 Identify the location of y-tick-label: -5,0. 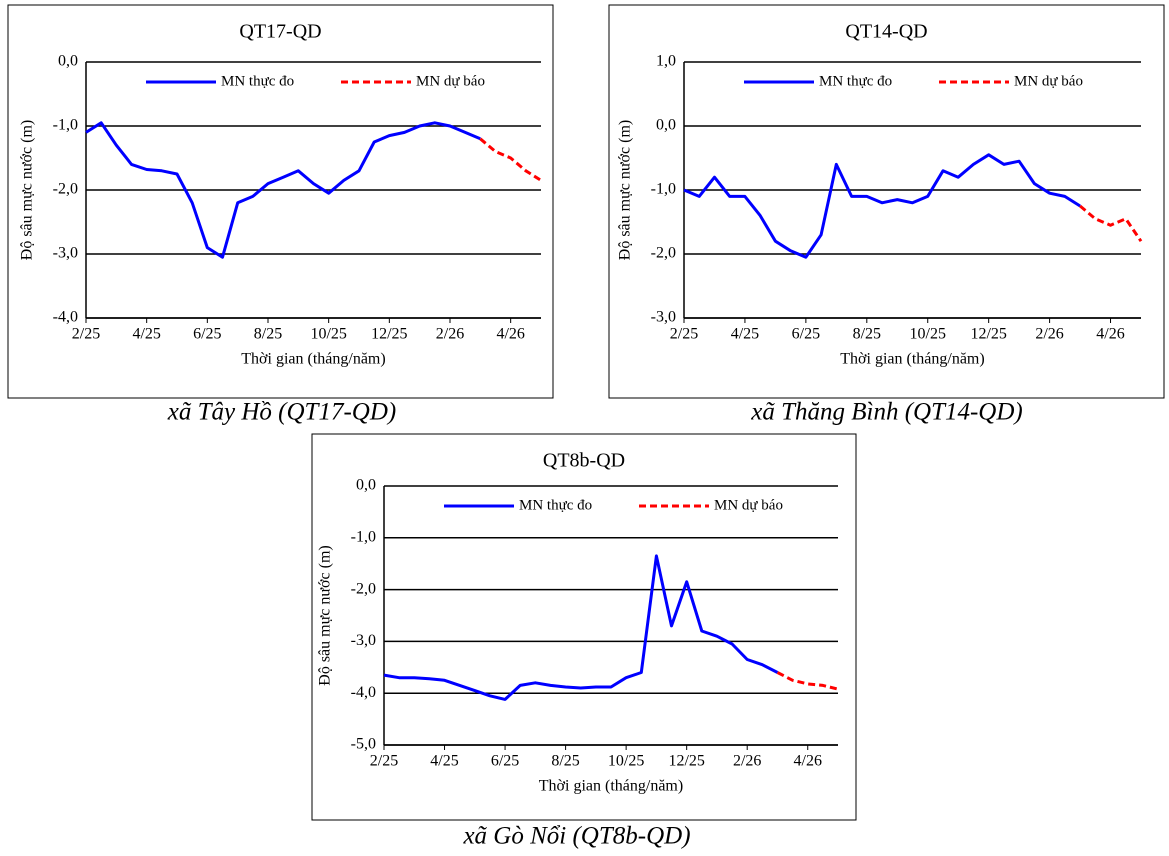
(363, 744).